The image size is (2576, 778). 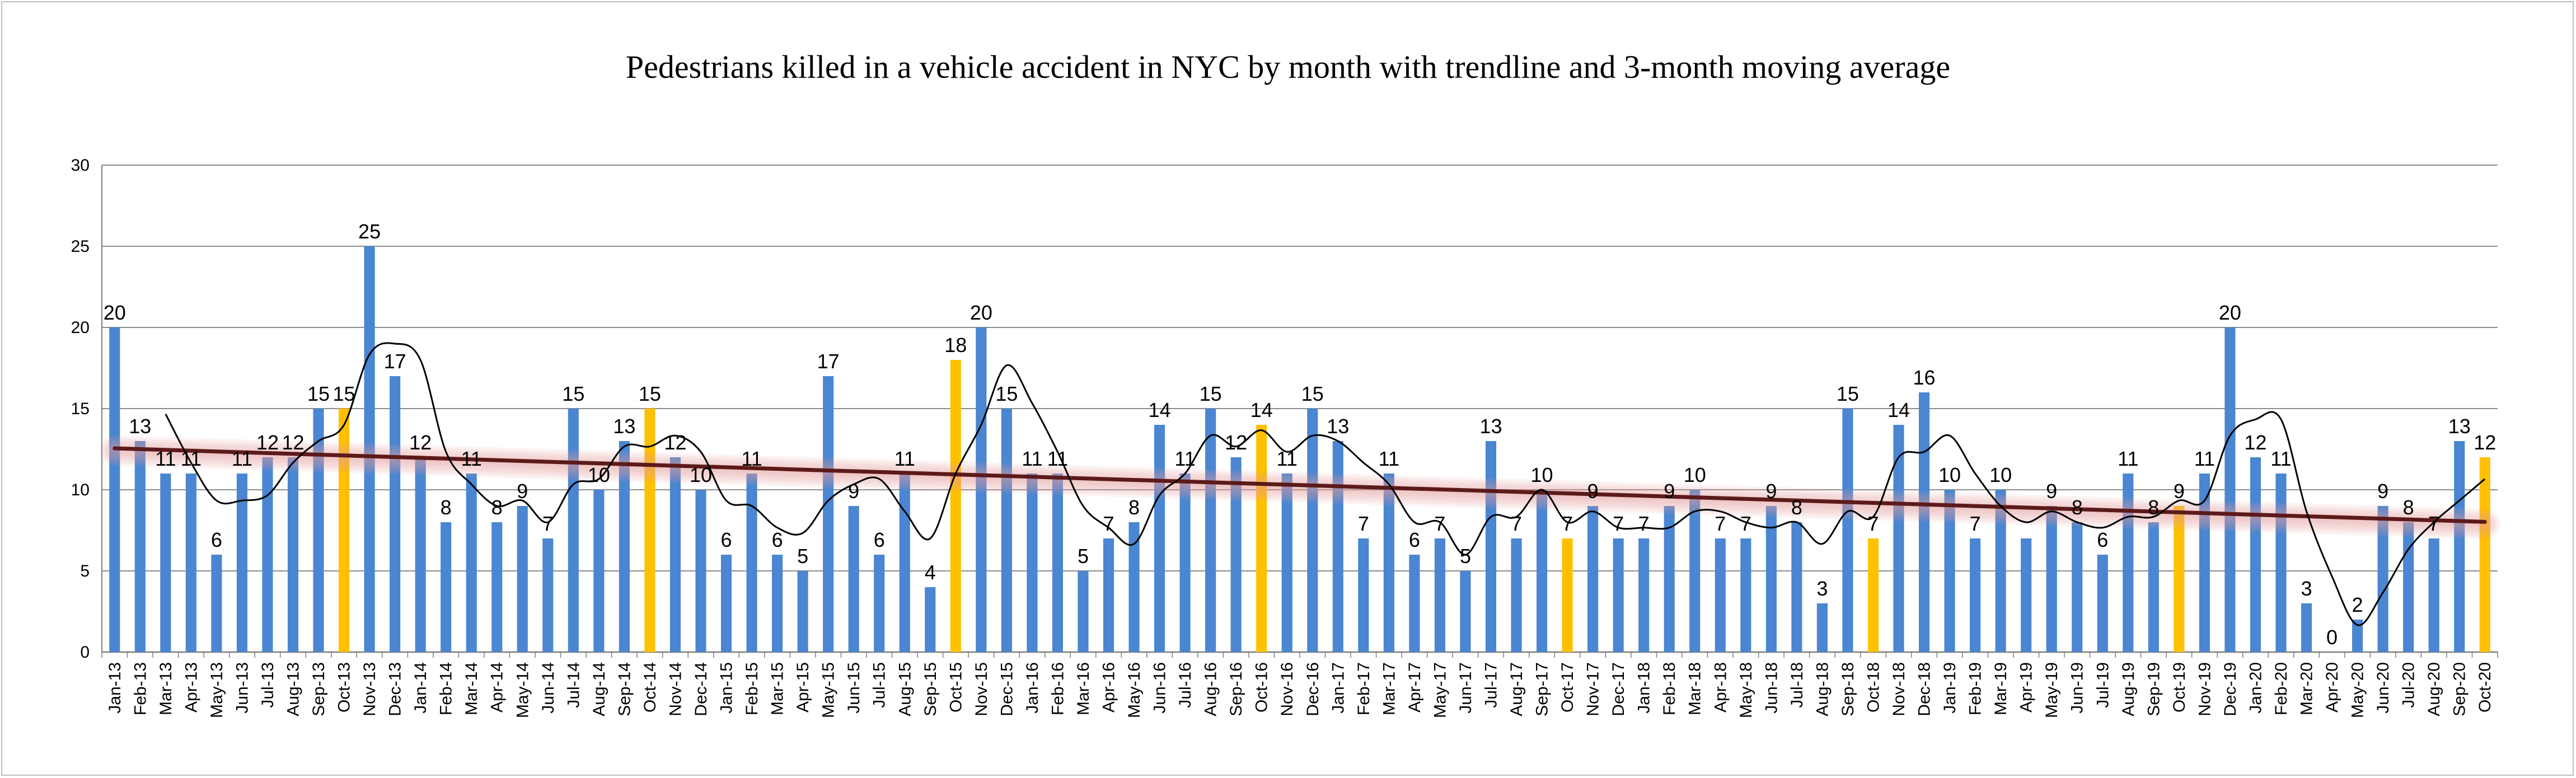 What do you see at coordinates (1287, 689) in the screenshot?
I see `x-tick-label: Nov-16` at bounding box center [1287, 689].